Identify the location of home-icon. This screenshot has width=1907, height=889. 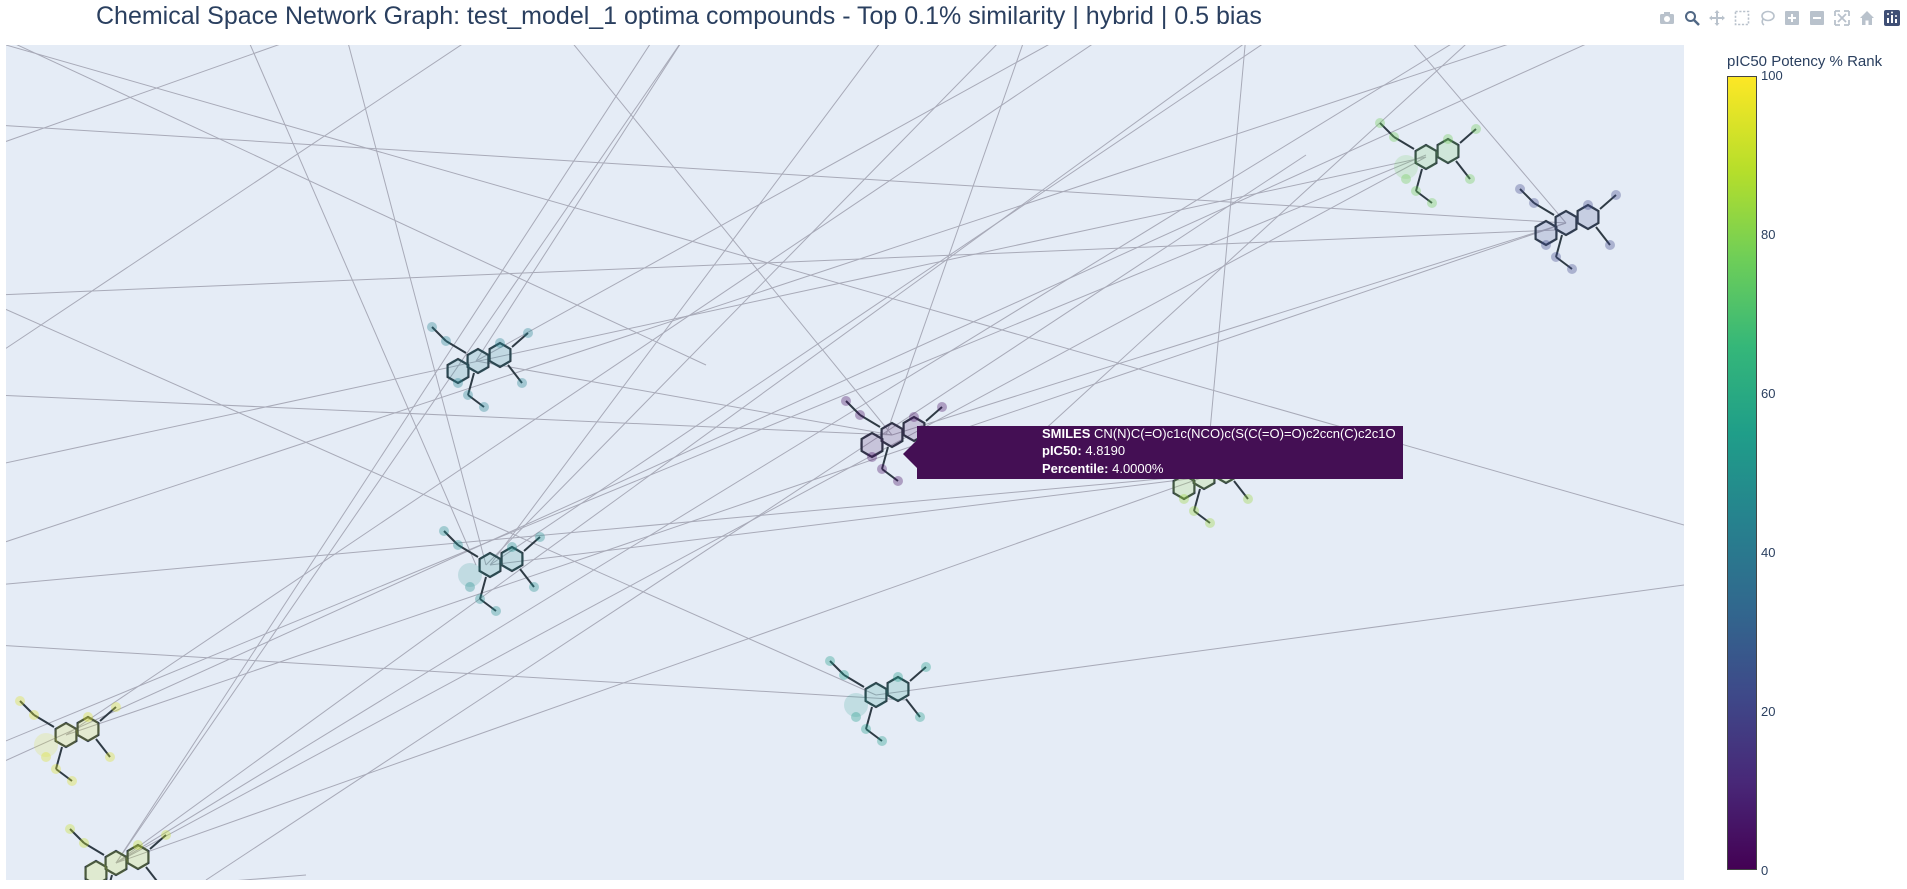
(1866, 17).